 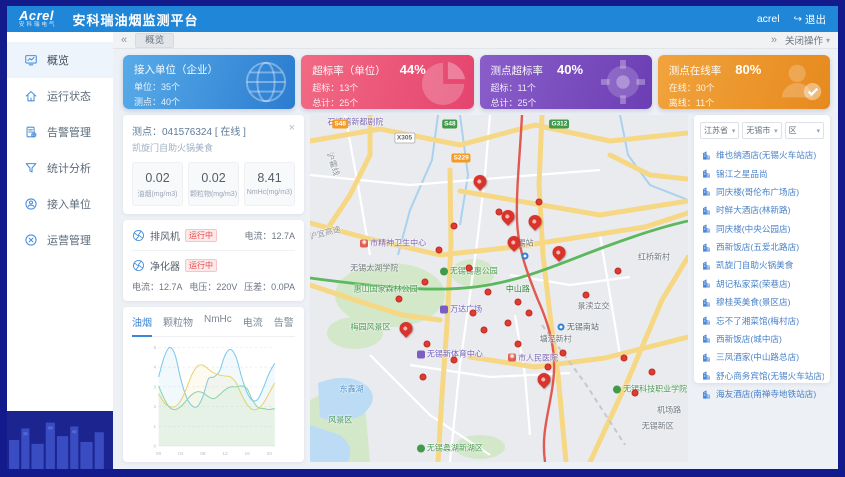 I want to click on road-shield: S48, so click(x=340, y=124).